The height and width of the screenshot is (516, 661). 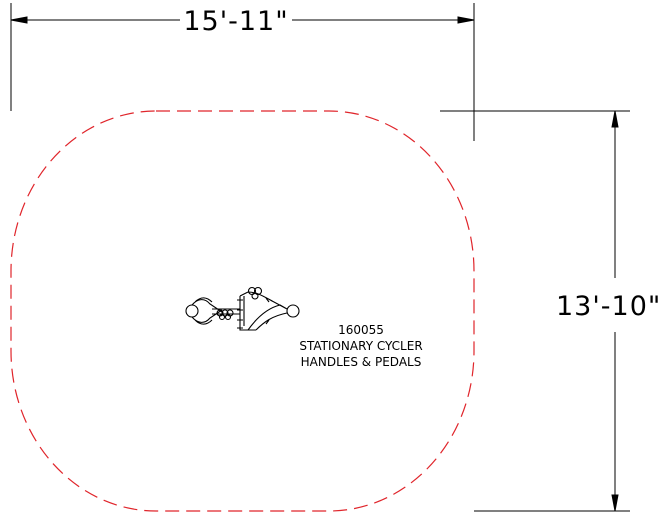 I want to click on stationary-cycler-symbol, so click(x=242, y=308).